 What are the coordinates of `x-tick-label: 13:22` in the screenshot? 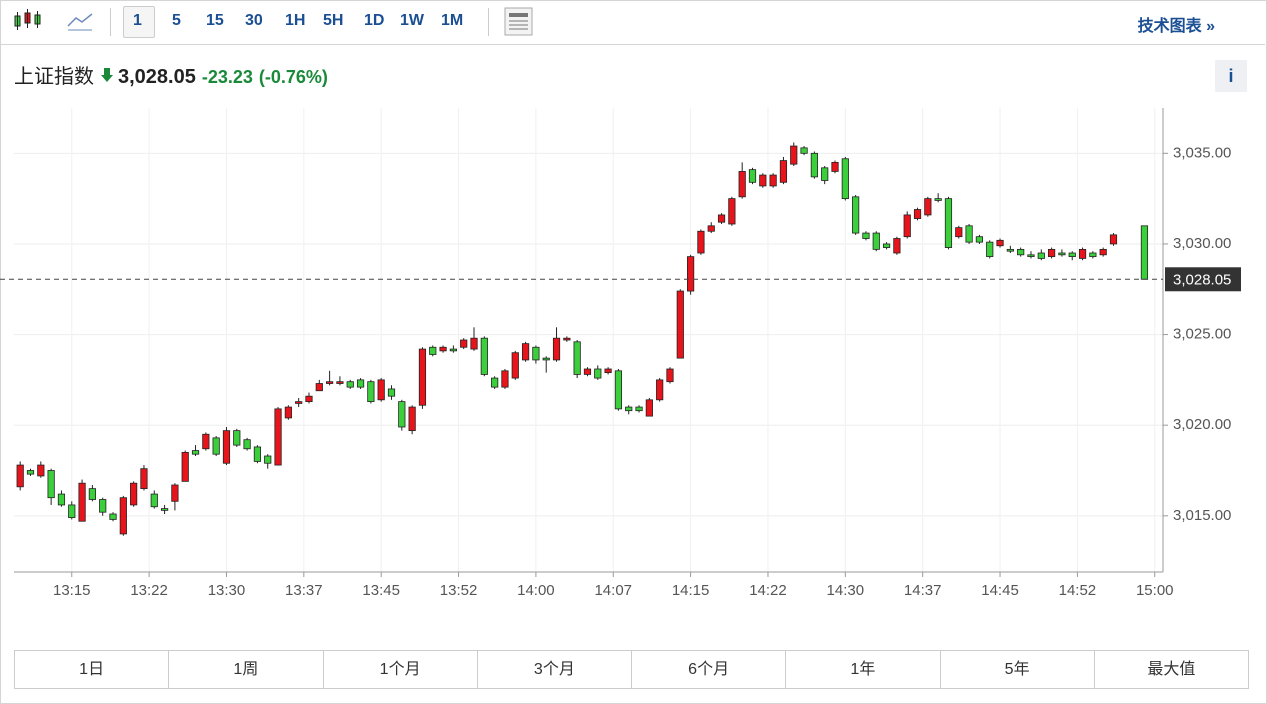 It's located at (149, 590).